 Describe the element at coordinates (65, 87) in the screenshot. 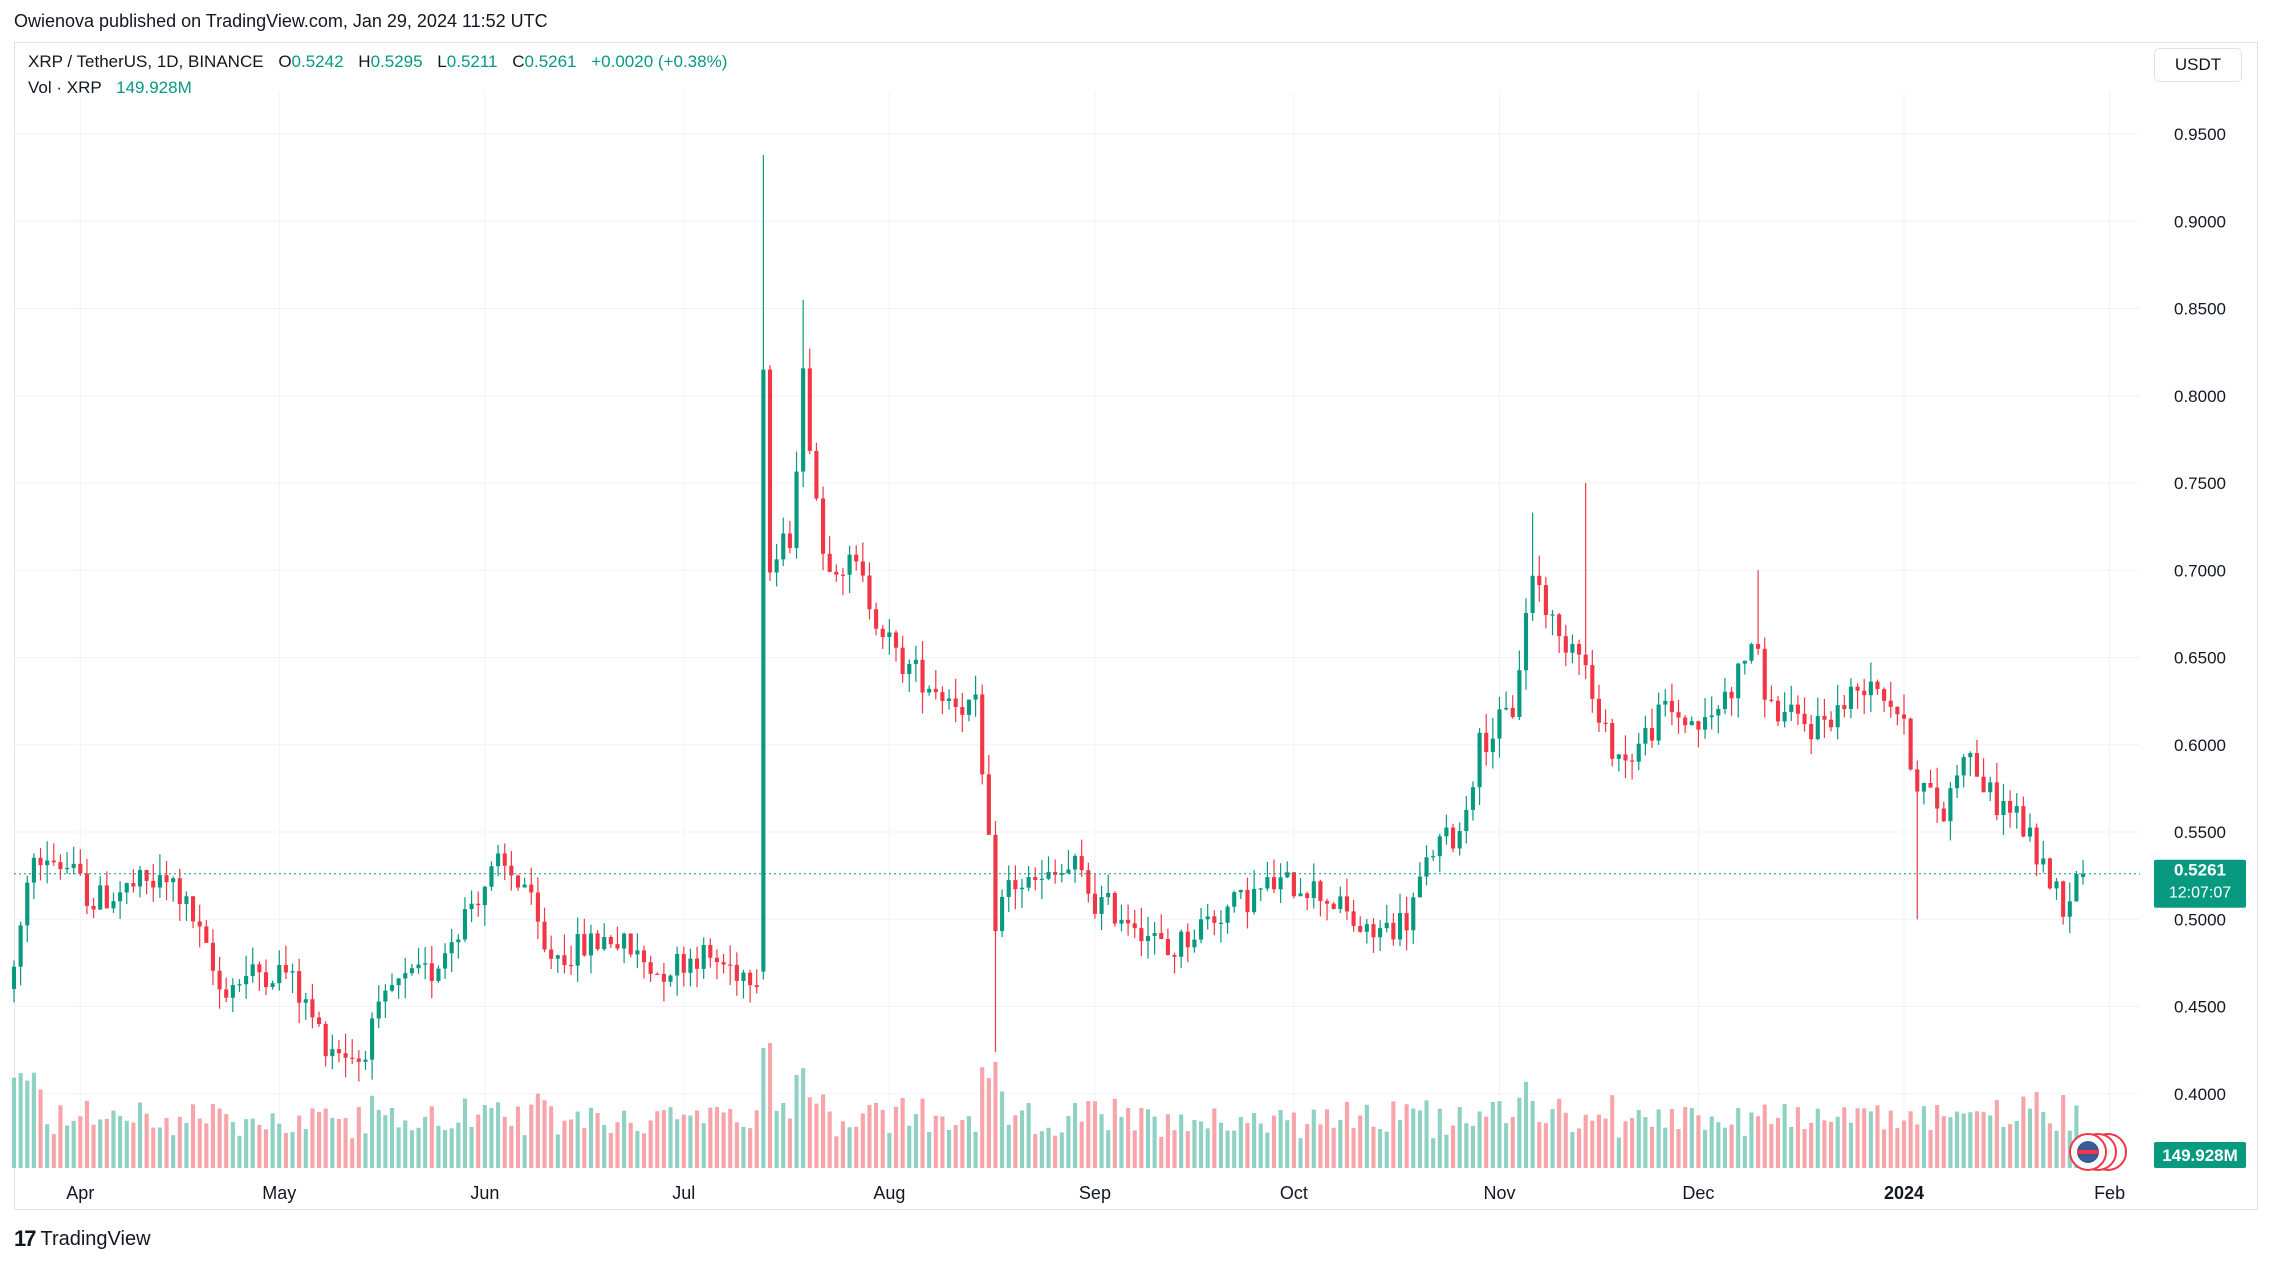

I see `volume-label: Vol · XRP` at that location.